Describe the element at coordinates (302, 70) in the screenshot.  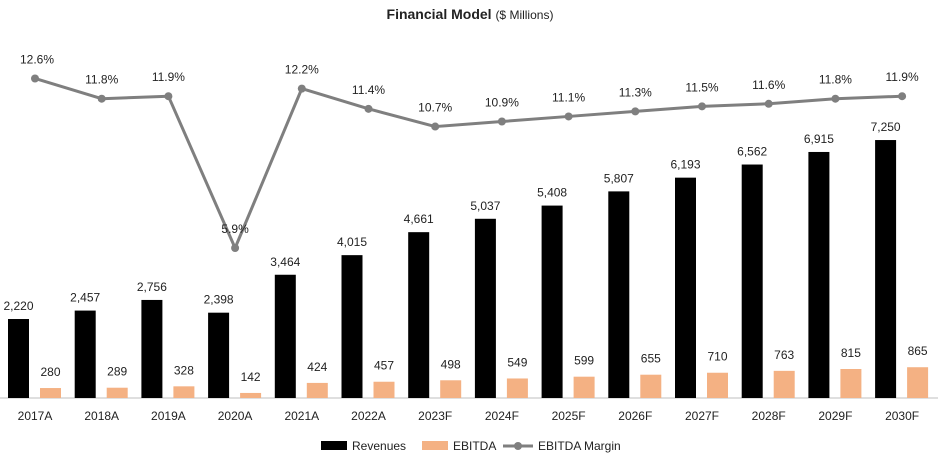
I see `ebitda-margin-label: 12.2%` at that location.